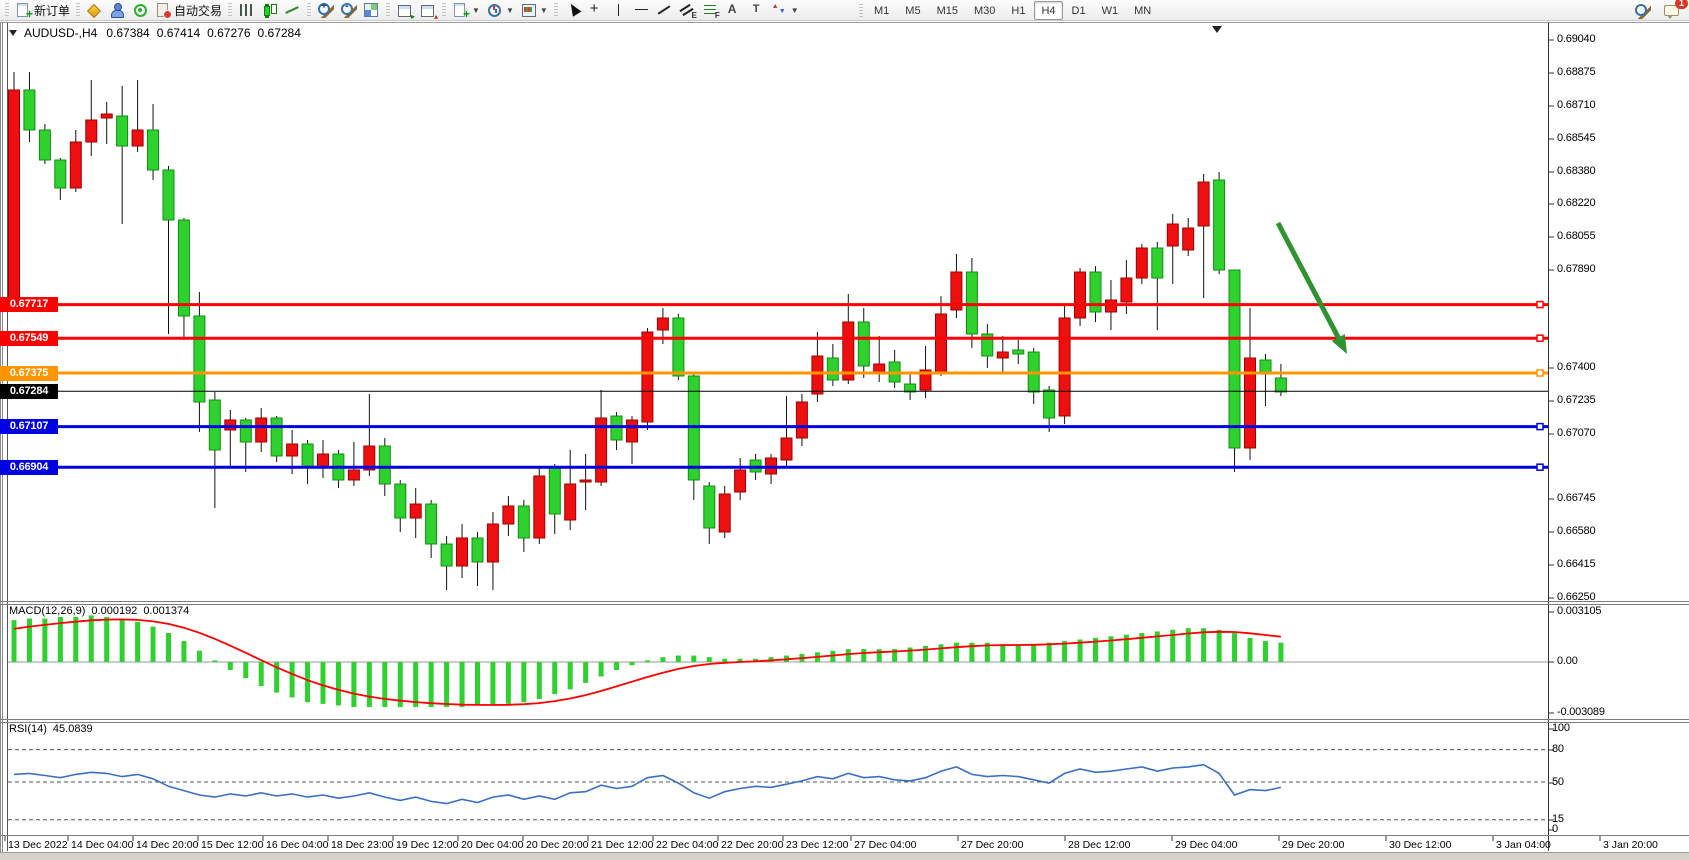  I want to click on equidistant-channel-button: E, so click(687, 10).